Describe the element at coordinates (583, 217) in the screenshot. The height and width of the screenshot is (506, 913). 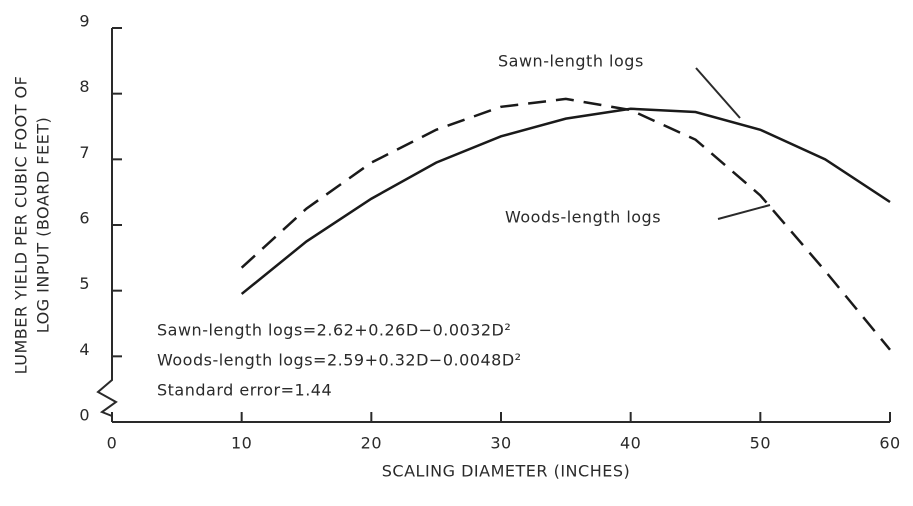
I see `legend-label: Woods-length logs` at that location.